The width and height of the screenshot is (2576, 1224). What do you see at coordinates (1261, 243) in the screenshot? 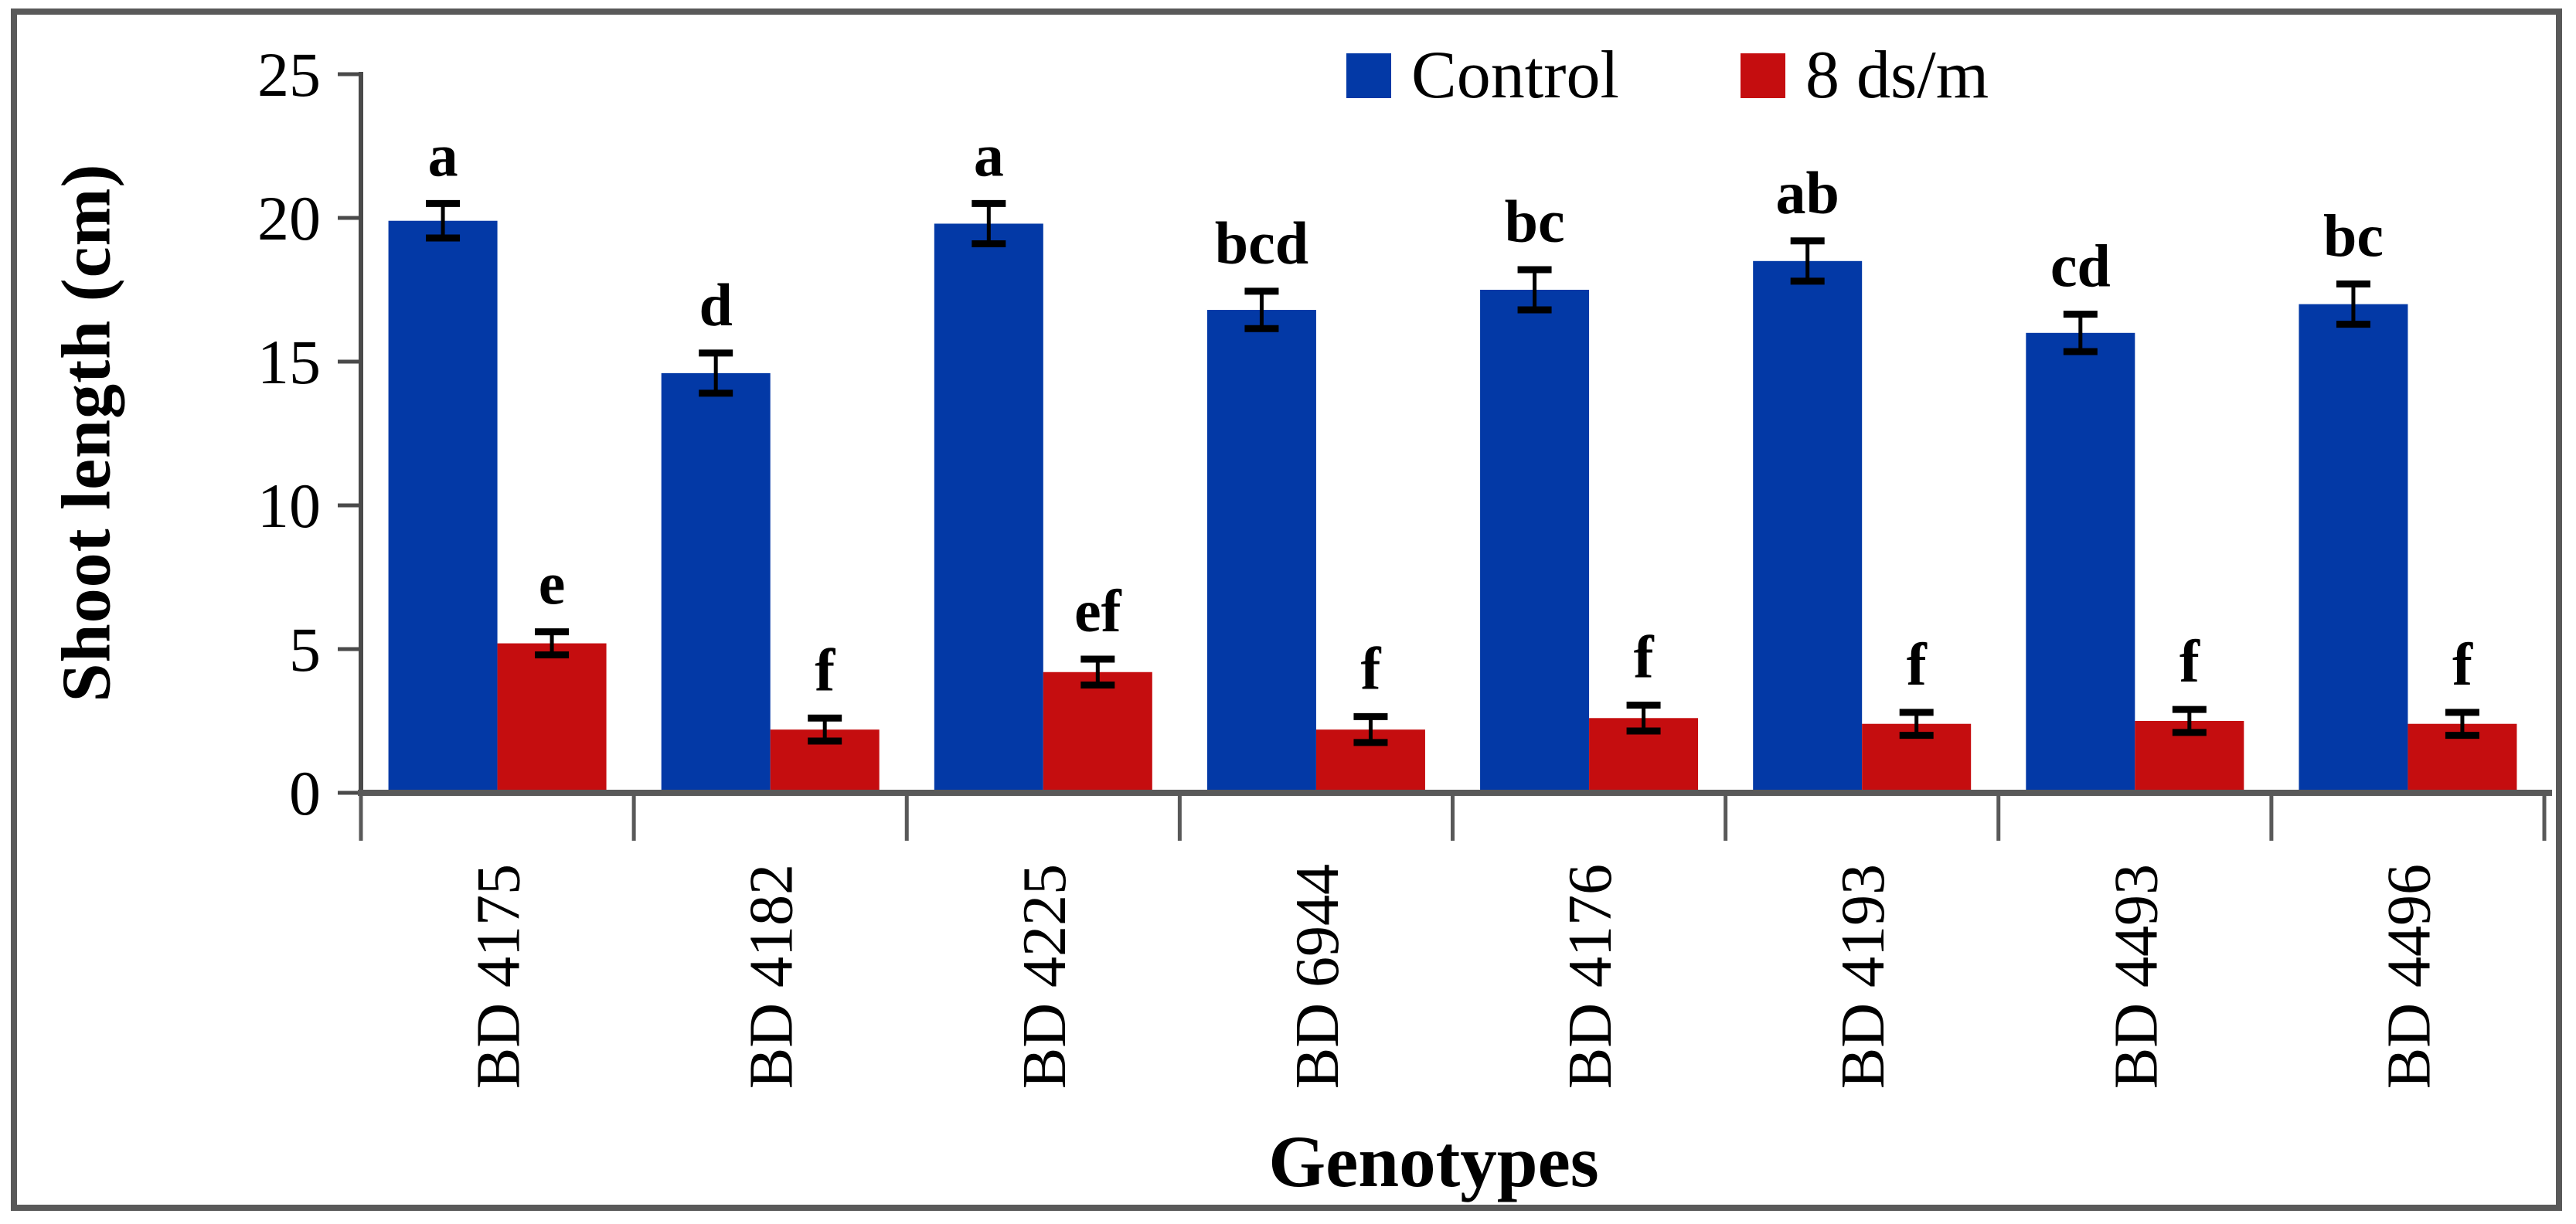
I see `significance-letter: bcd` at bounding box center [1261, 243].